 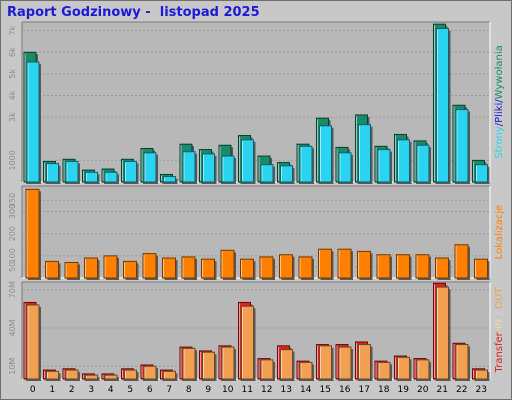 I want to click on y-tick-label: 10M, so click(x=12, y=366).